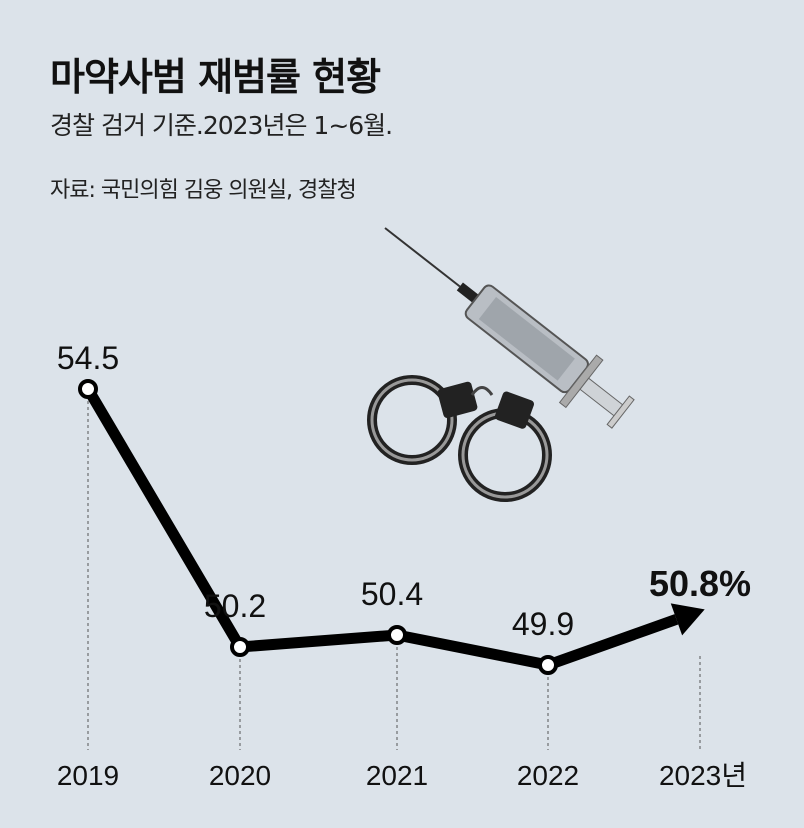  I want to click on data-label: 50.2, so click(235, 606).